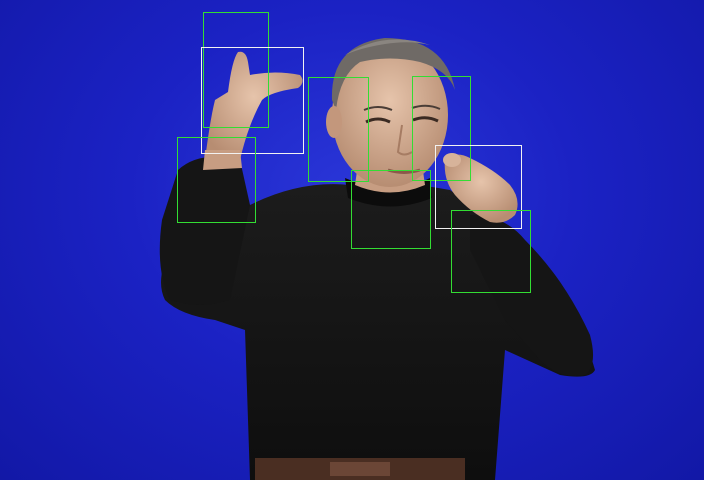  Describe the element at coordinates (254, 107) in the screenshot. I see `raised-hand` at that location.